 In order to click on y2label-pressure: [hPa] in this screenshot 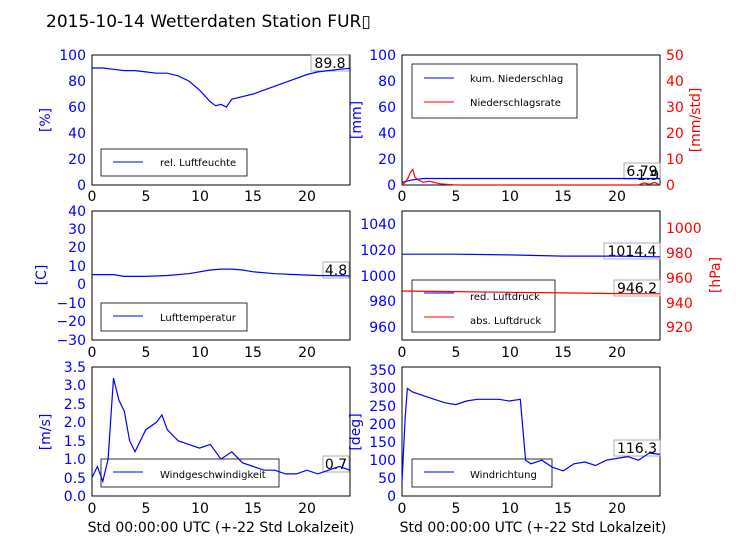, I will do `click(716, 275)`.